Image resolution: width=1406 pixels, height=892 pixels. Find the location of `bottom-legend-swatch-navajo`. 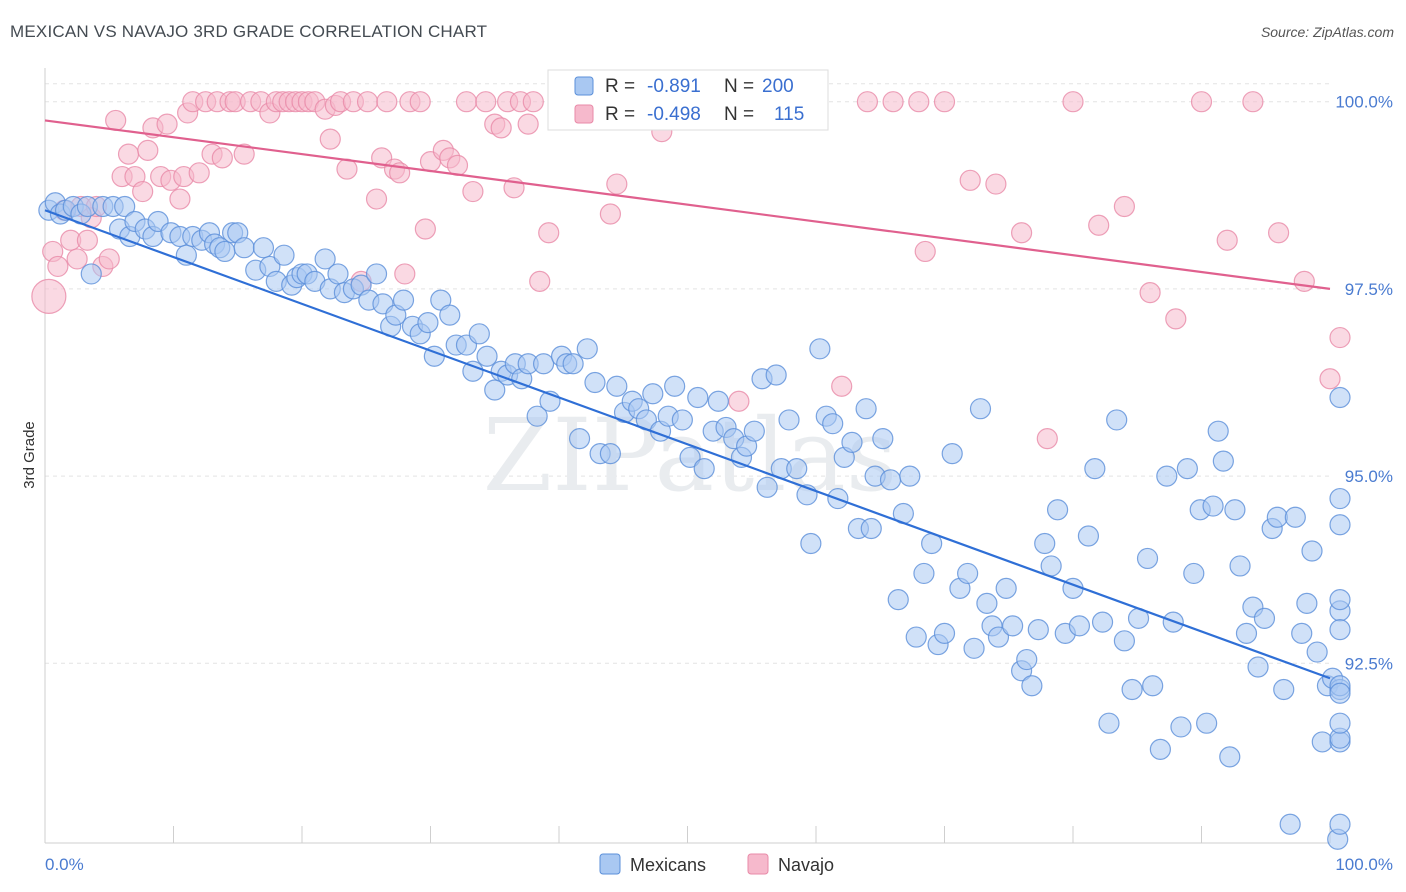

bottom-legend-swatch-navajo is located at coordinates (758, 864).